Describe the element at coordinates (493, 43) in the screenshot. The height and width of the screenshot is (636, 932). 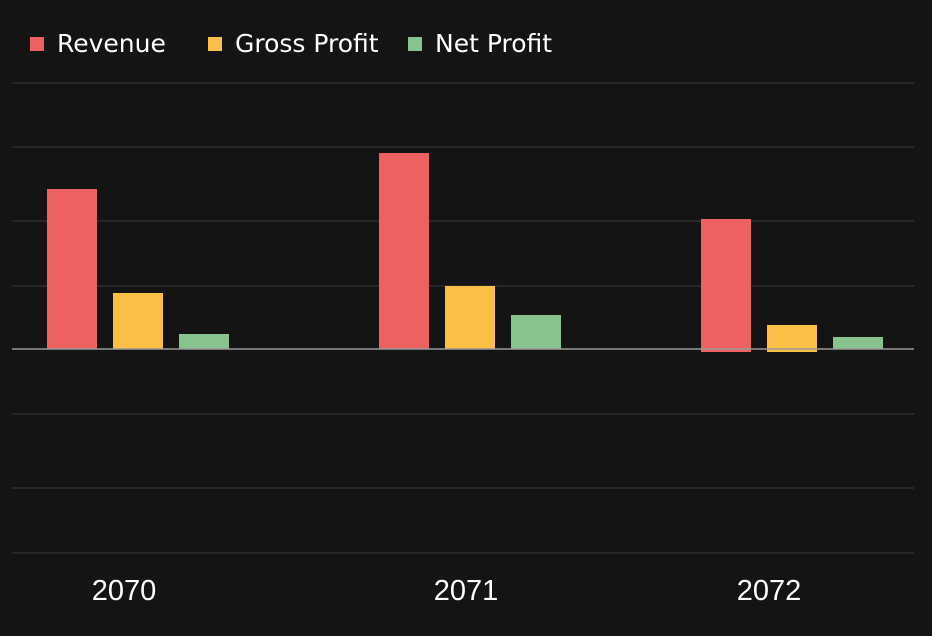
I see `legend-label-net-profit: Net Profit` at that location.